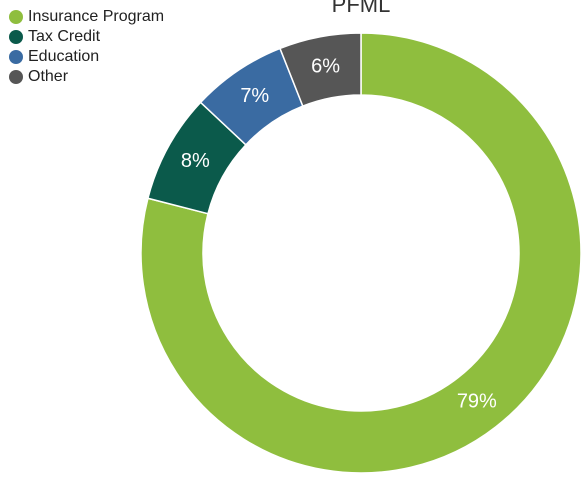  I want to click on legend-label: Education, so click(63, 56).